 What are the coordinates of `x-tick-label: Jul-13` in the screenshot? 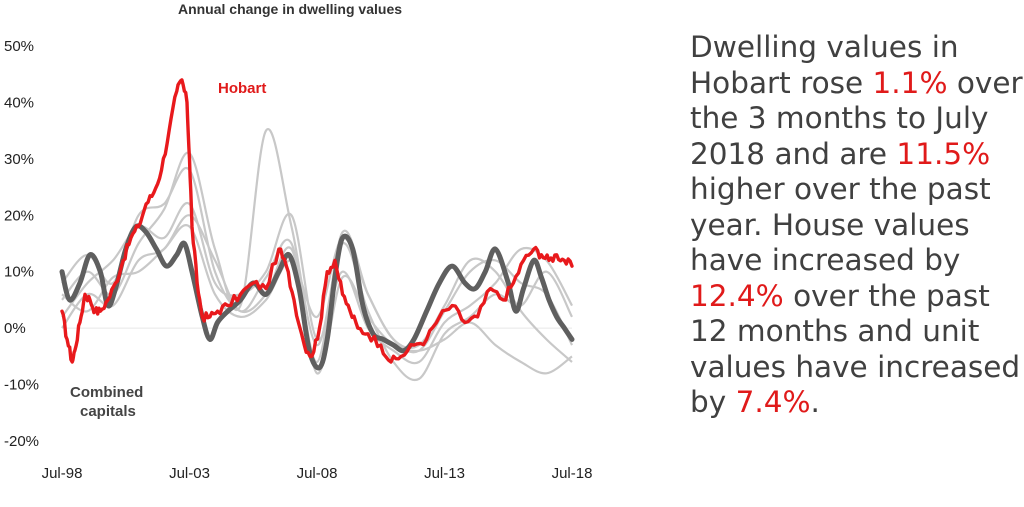 It's located at (444, 473).